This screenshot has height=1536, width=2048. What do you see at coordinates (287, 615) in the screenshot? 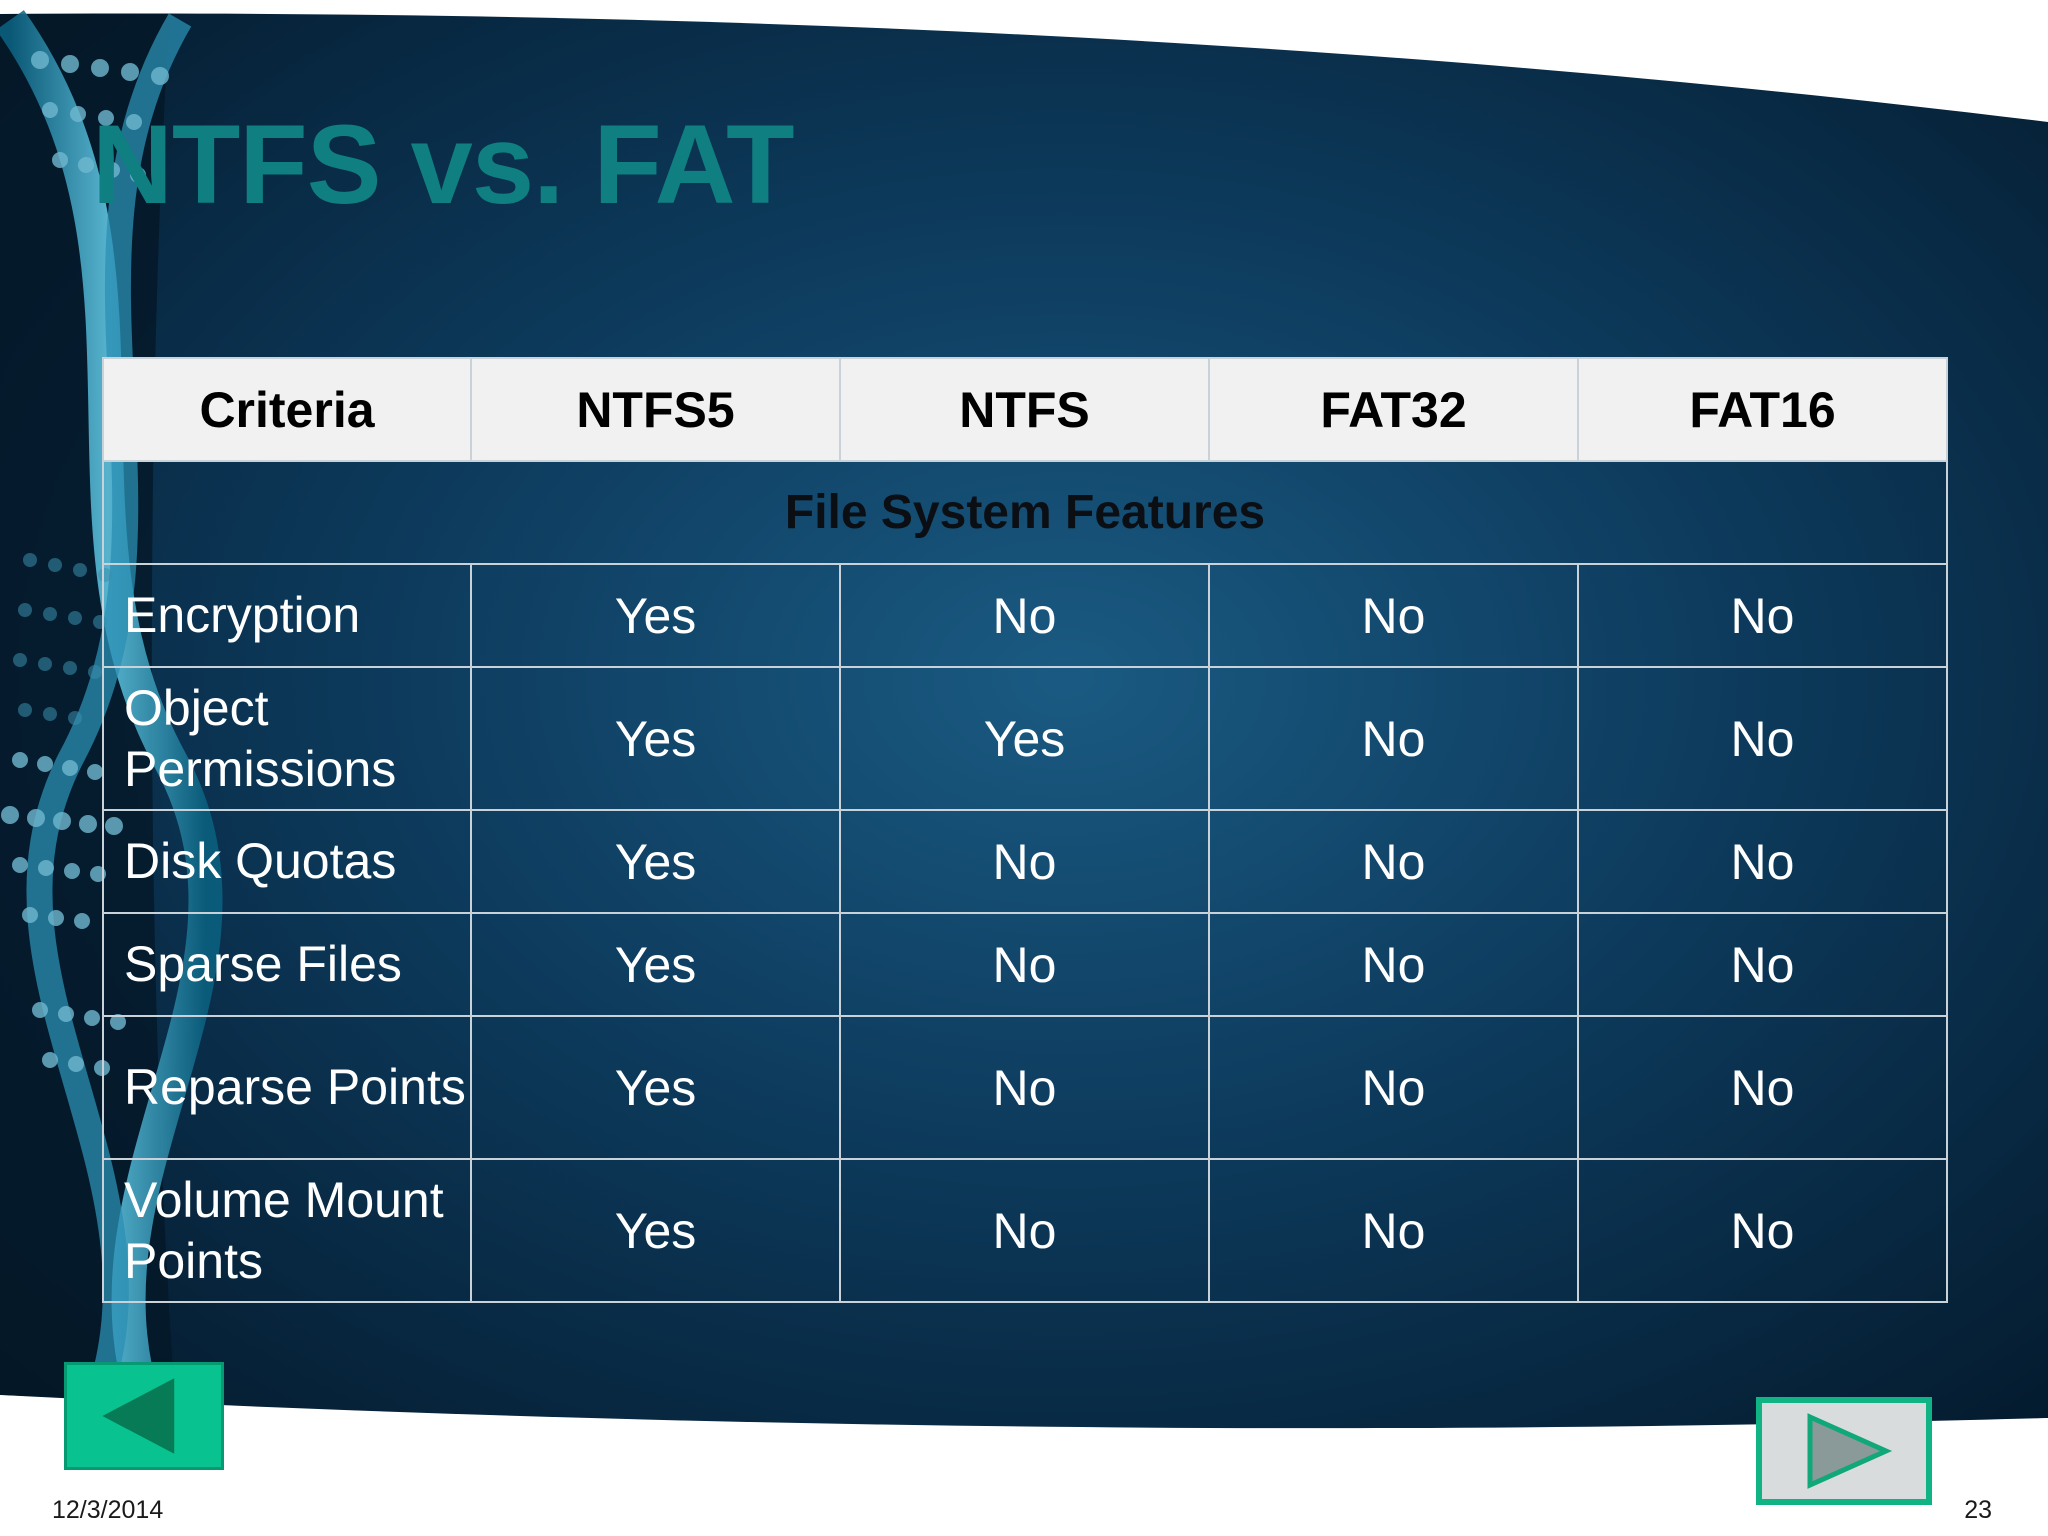
I see `criteria-cell: Encryption` at bounding box center [287, 615].